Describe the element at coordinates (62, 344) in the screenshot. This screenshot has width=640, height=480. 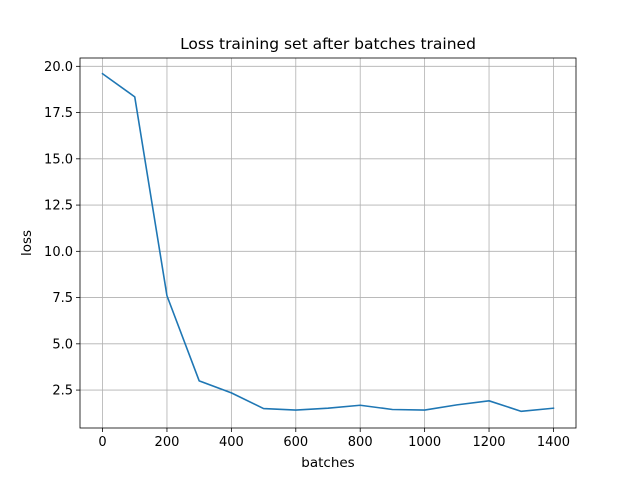
I see `y-tick-label: 5.0` at that location.